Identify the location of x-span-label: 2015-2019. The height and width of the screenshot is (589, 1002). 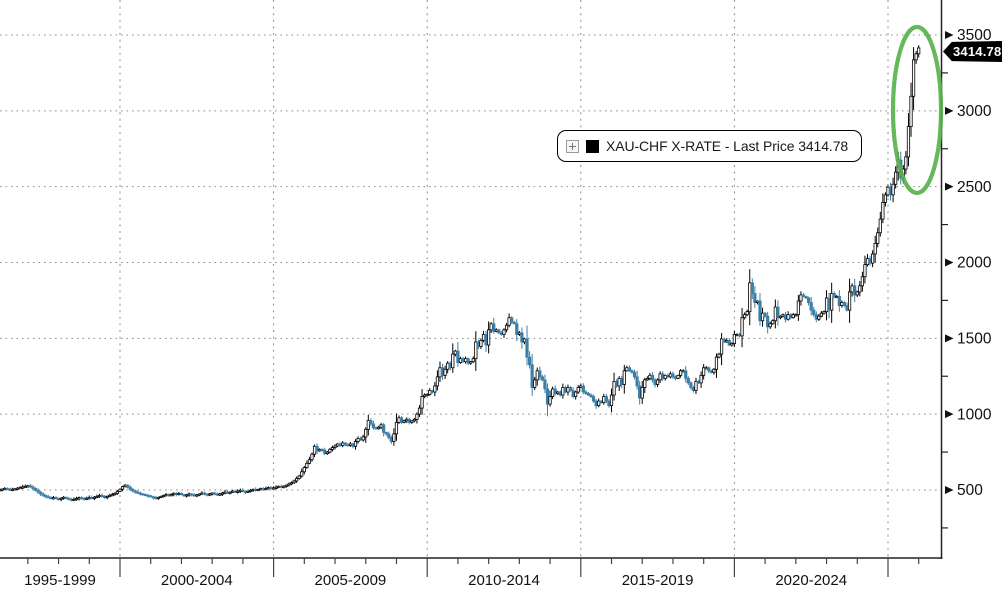
(658, 580).